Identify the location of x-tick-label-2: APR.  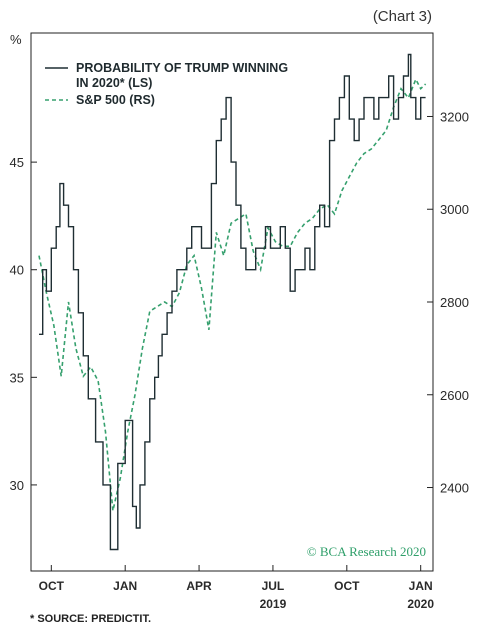
(199, 586).